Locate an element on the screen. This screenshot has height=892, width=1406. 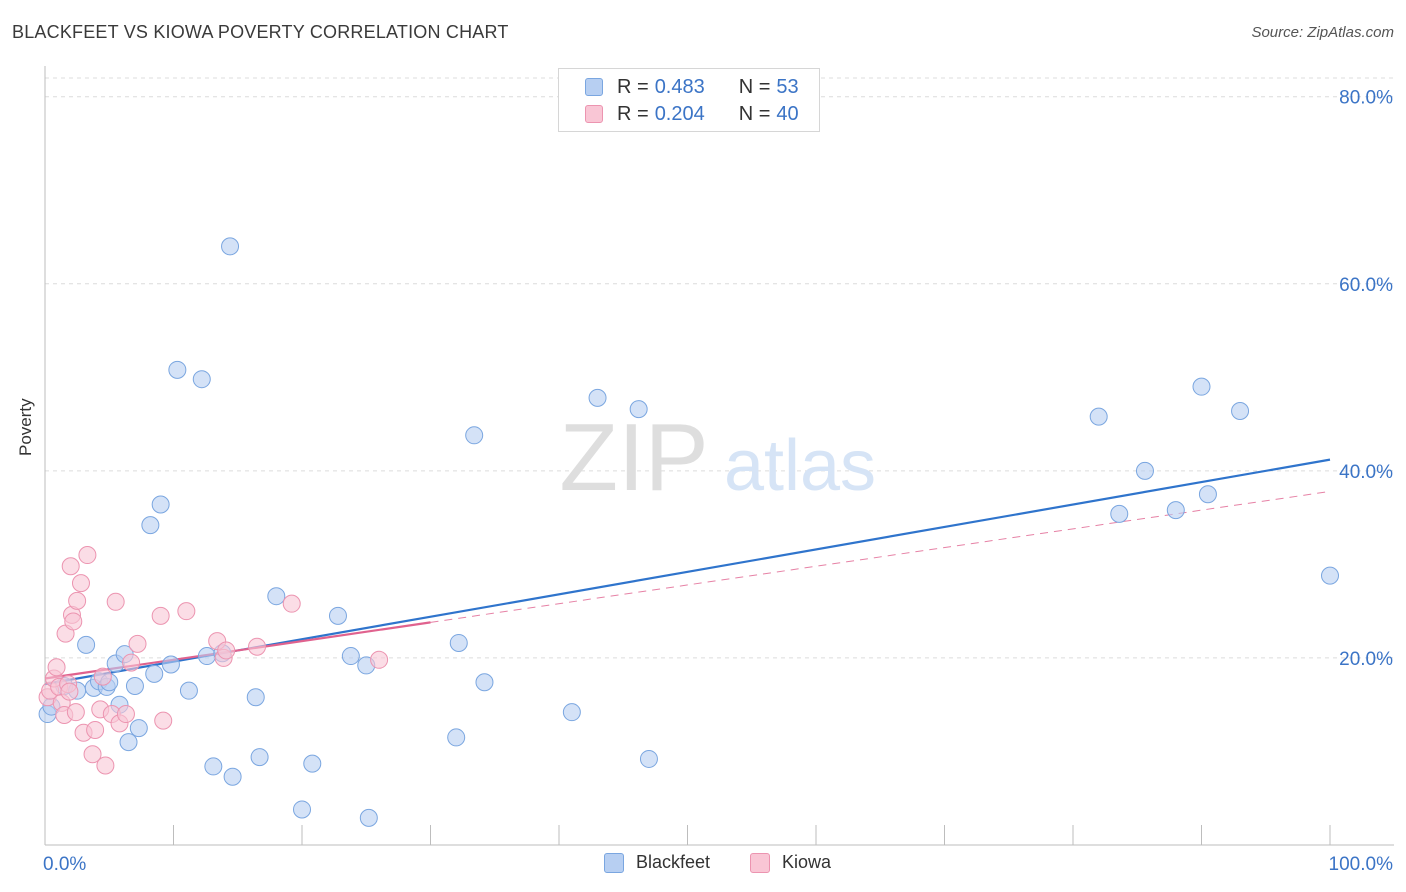
legend-row-kiowa: R = 0.204 N = 40 is located at coordinates (692, 114).